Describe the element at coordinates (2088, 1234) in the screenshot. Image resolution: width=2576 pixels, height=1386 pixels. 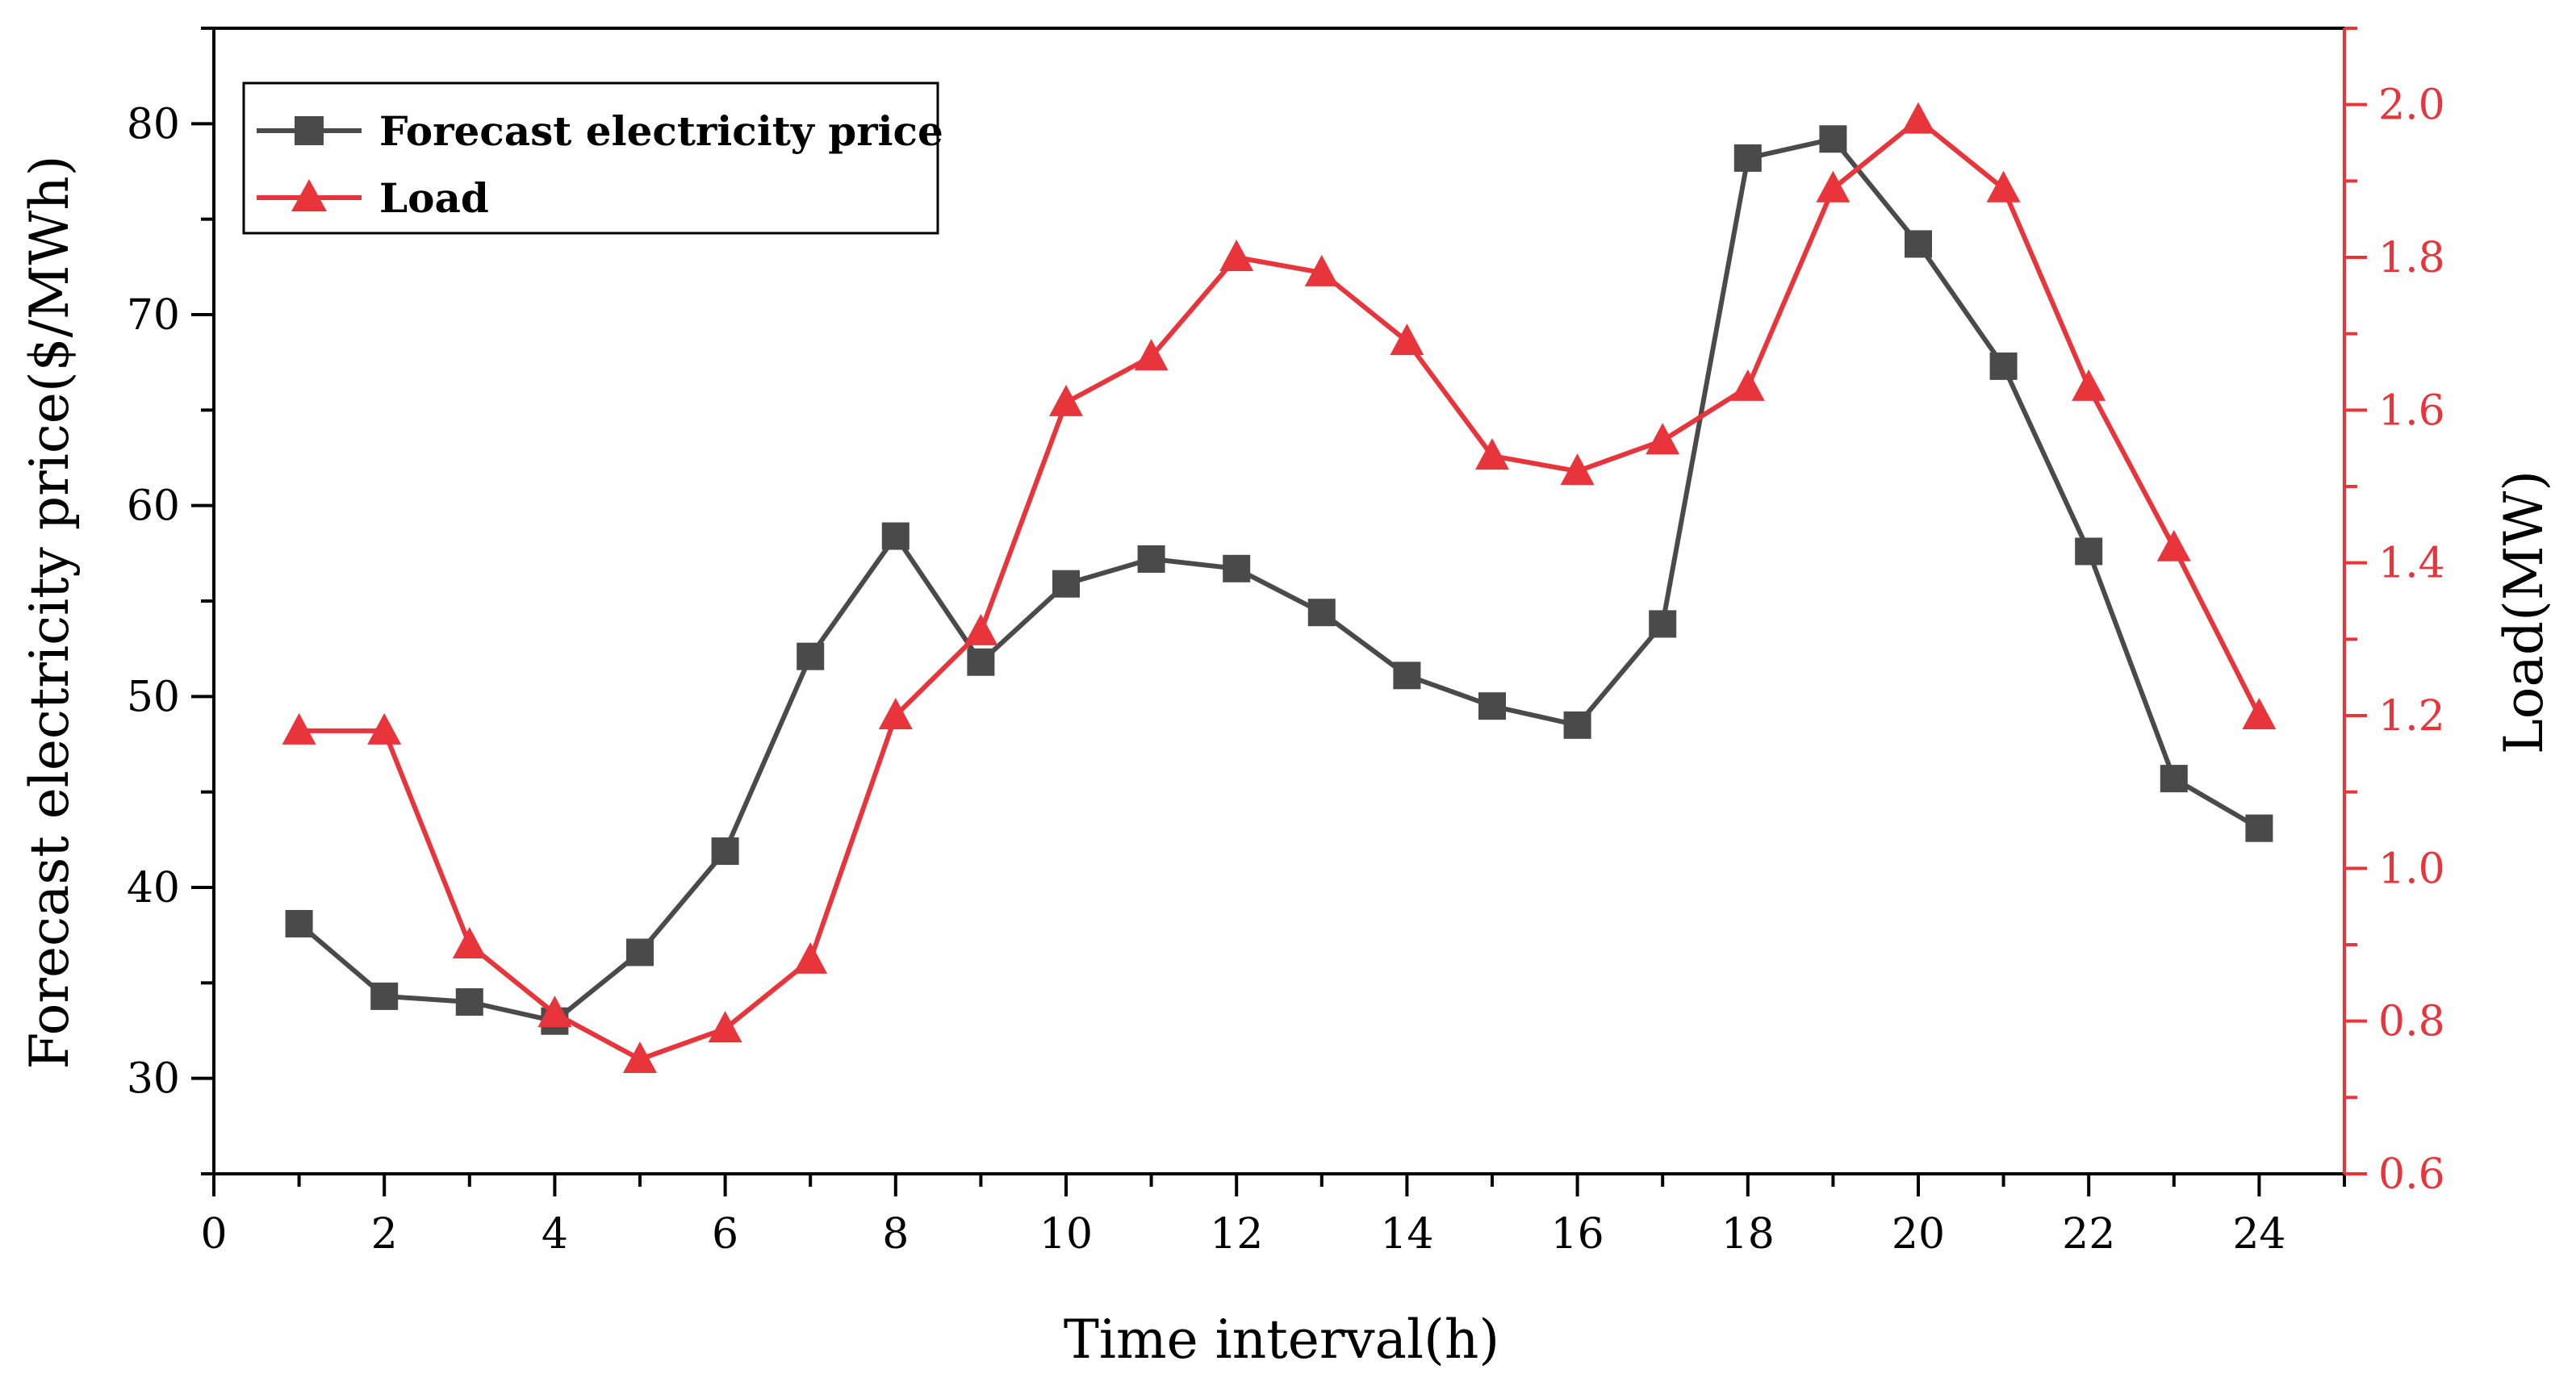
I see `x-tick-label: 22` at that location.